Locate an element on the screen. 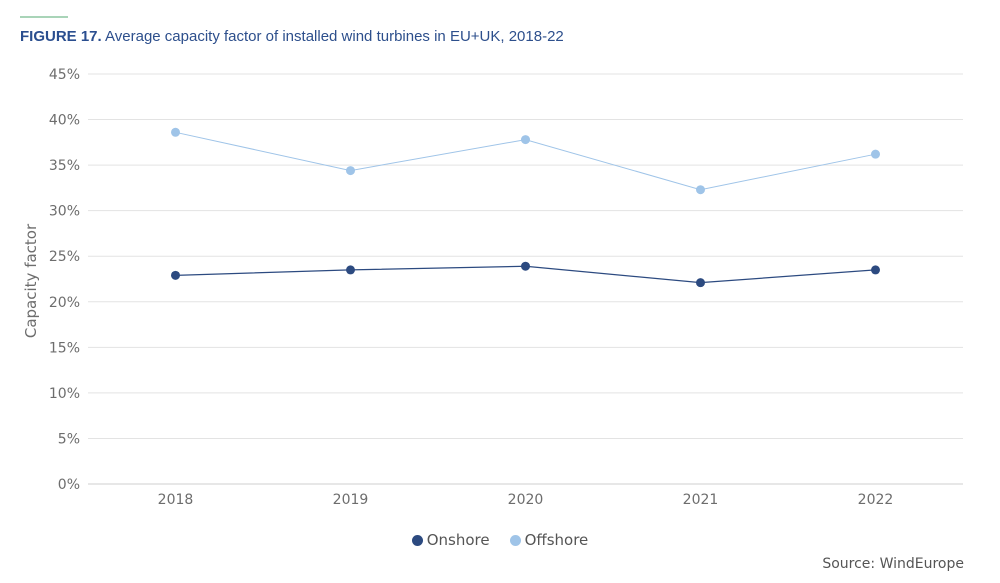 Image resolution: width=1000 pixels, height=583 pixels. legend-item-offshore: Offshore is located at coordinates (549, 540).